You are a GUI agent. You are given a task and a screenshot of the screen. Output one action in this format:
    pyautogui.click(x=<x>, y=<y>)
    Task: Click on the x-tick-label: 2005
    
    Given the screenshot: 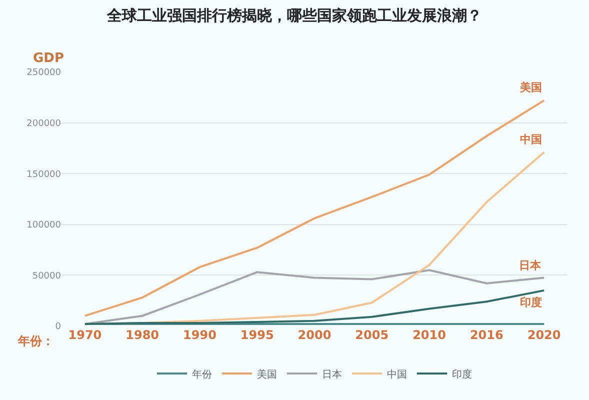 What is the action you would take?
    pyautogui.click(x=372, y=335)
    